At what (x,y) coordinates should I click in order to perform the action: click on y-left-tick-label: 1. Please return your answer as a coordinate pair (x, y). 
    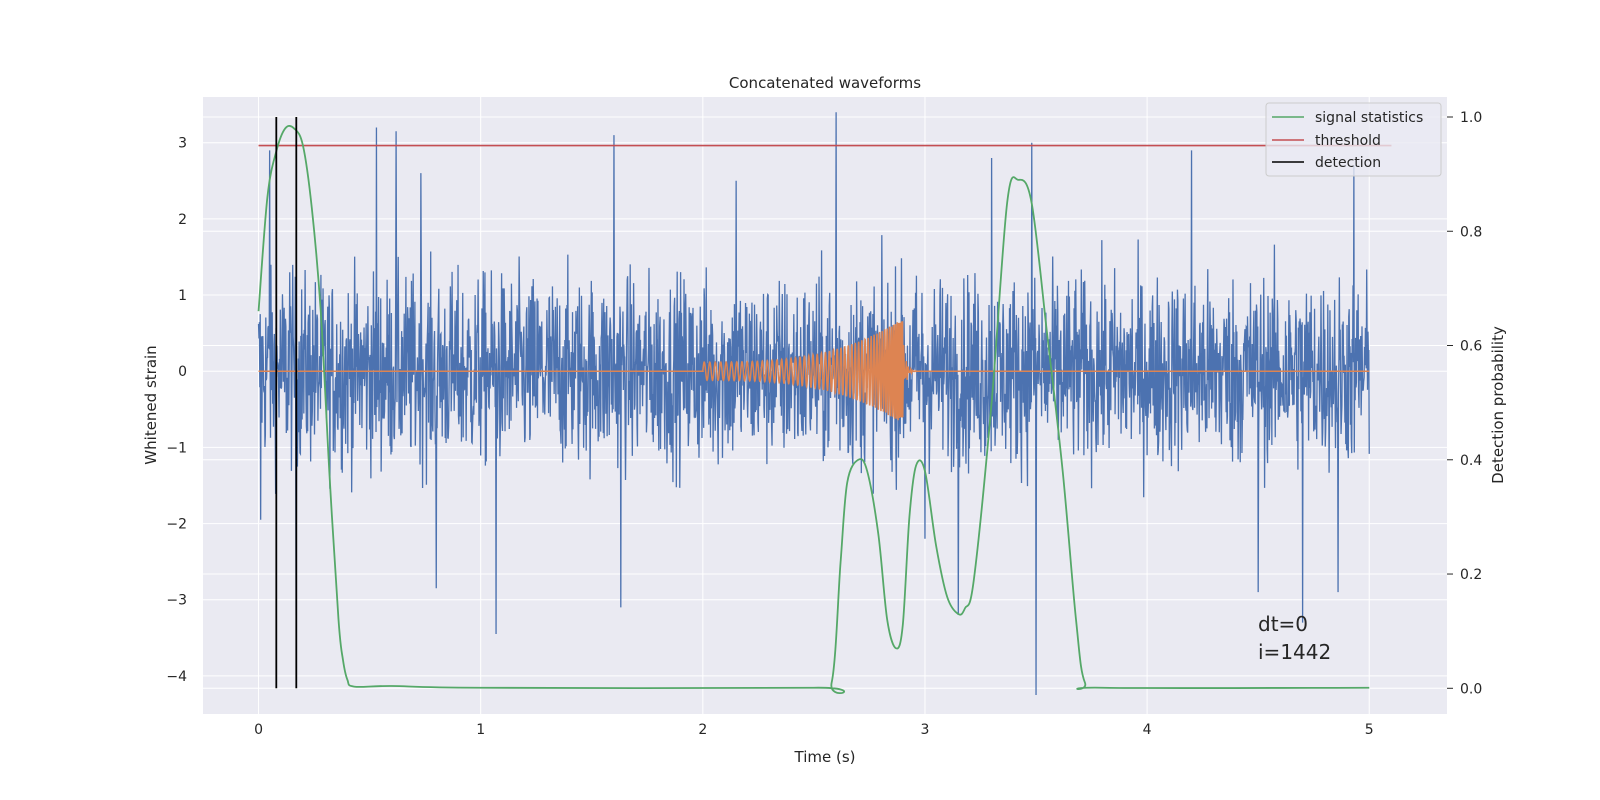
    Looking at the image, I should click on (182, 296).